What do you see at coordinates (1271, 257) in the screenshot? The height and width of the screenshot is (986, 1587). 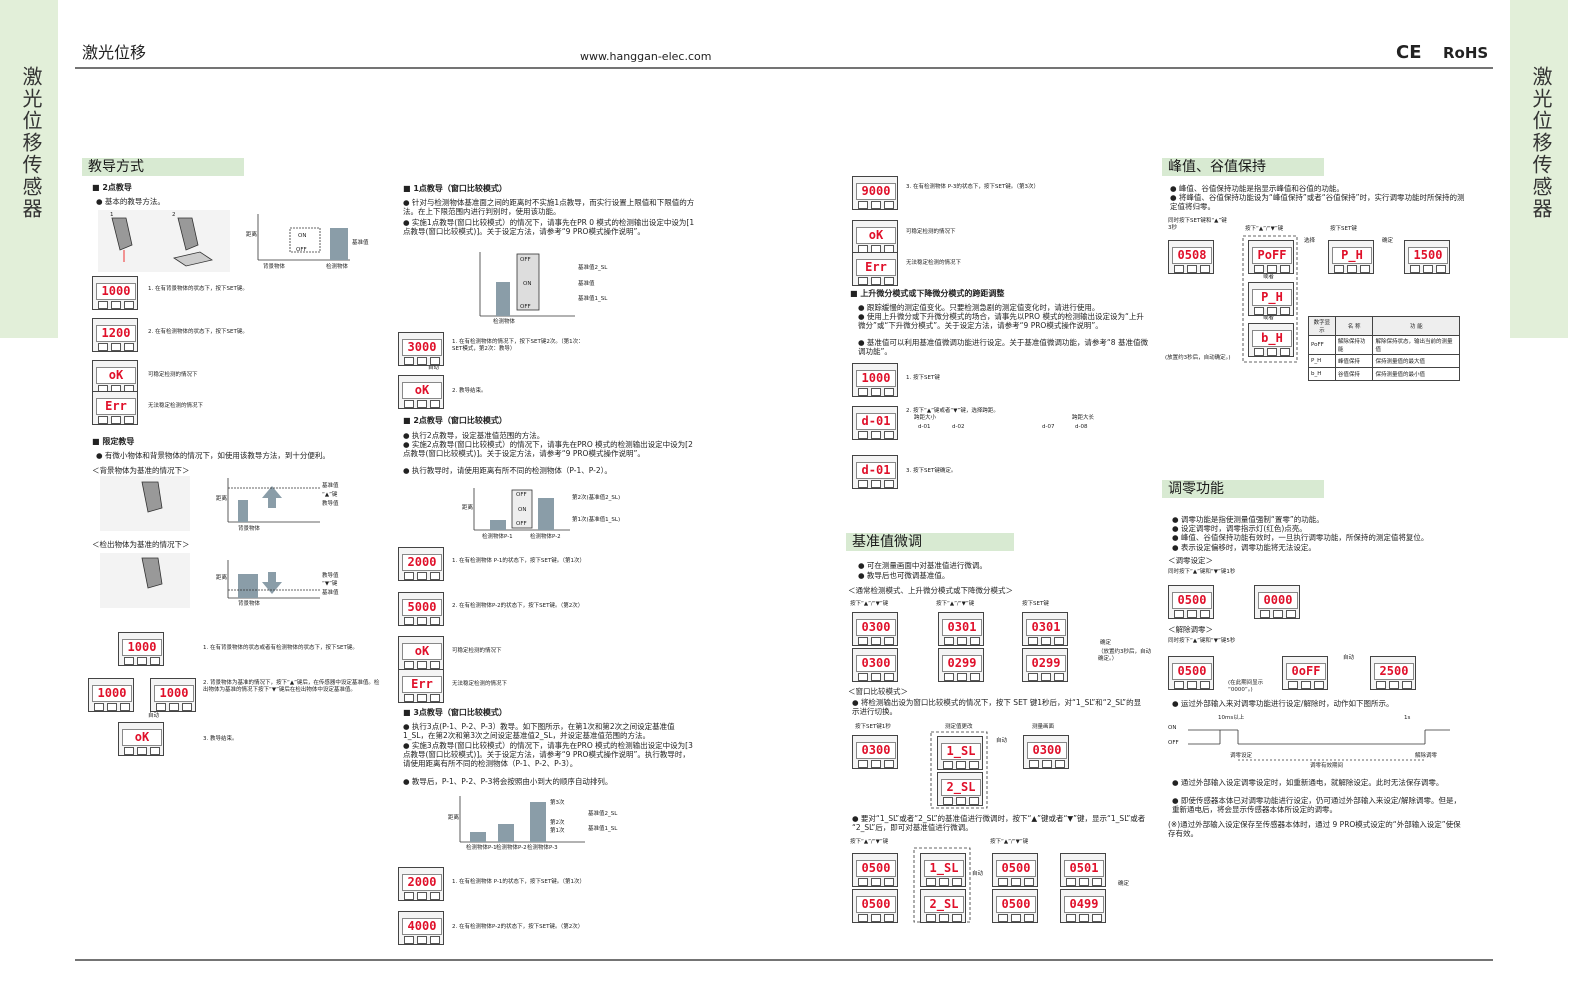 I see `display-unit: PoFF` at bounding box center [1271, 257].